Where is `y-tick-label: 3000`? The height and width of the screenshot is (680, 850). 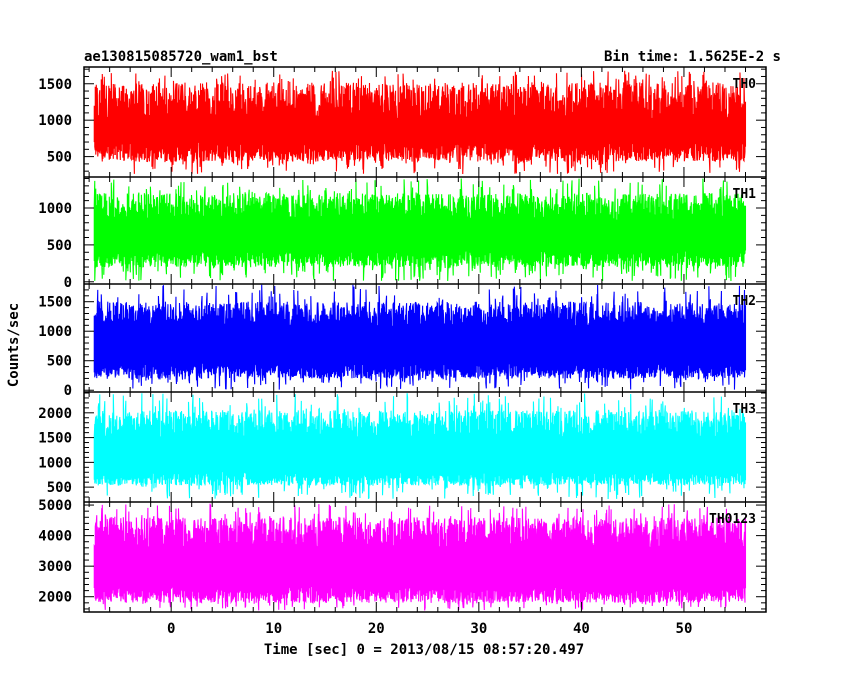 y-tick-label: 3000 is located at coordinates (55, 567).